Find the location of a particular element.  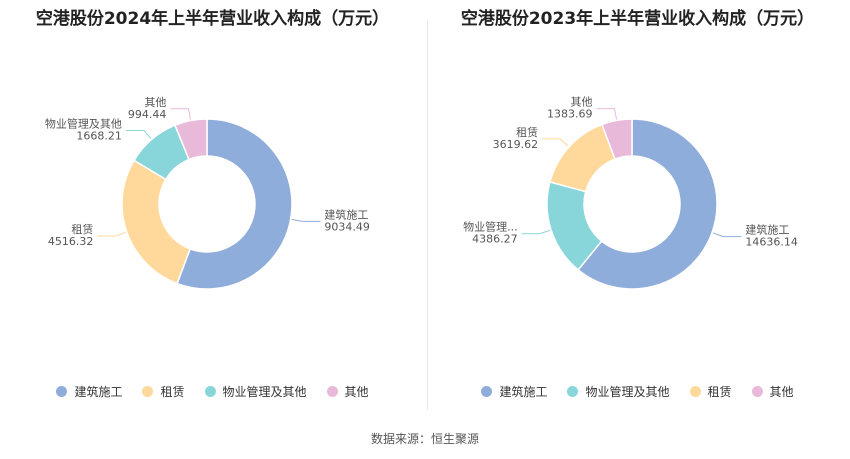

slice-label-value: 3619.62 is located at coordinates (516, 144).